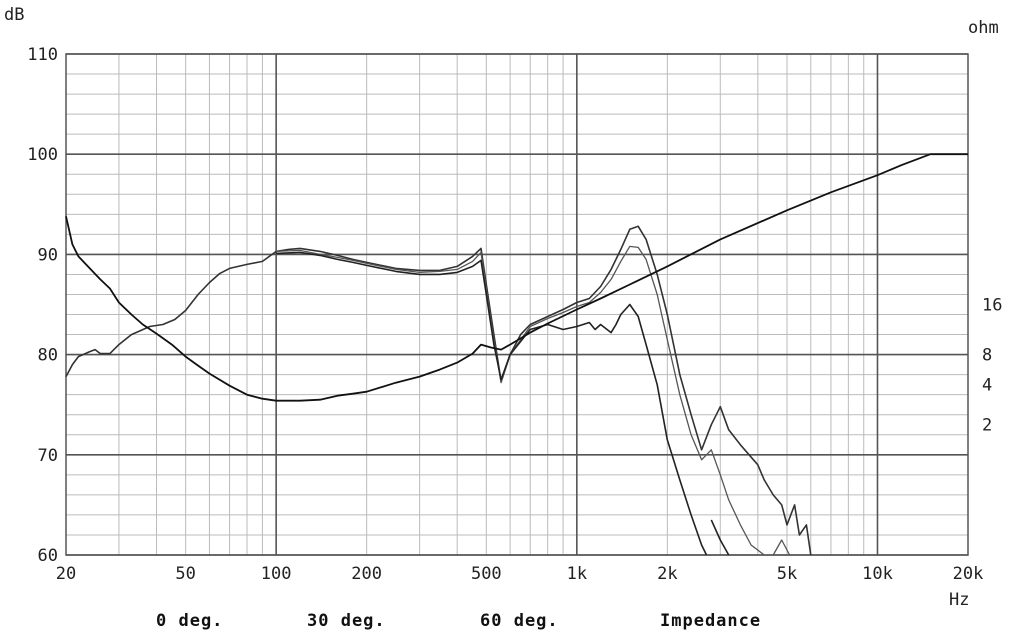  I want to click on y-axis-unit: dB, so click(14, 15).